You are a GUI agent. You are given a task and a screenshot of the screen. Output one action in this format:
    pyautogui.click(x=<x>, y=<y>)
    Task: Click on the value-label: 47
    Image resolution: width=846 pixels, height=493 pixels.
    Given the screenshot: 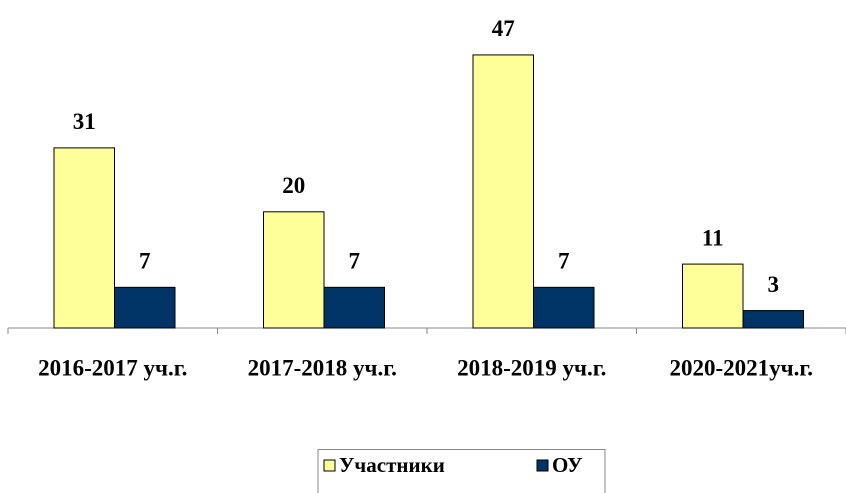 What is the action you would take?
    pyautogui.click(x=503, y=28)
    